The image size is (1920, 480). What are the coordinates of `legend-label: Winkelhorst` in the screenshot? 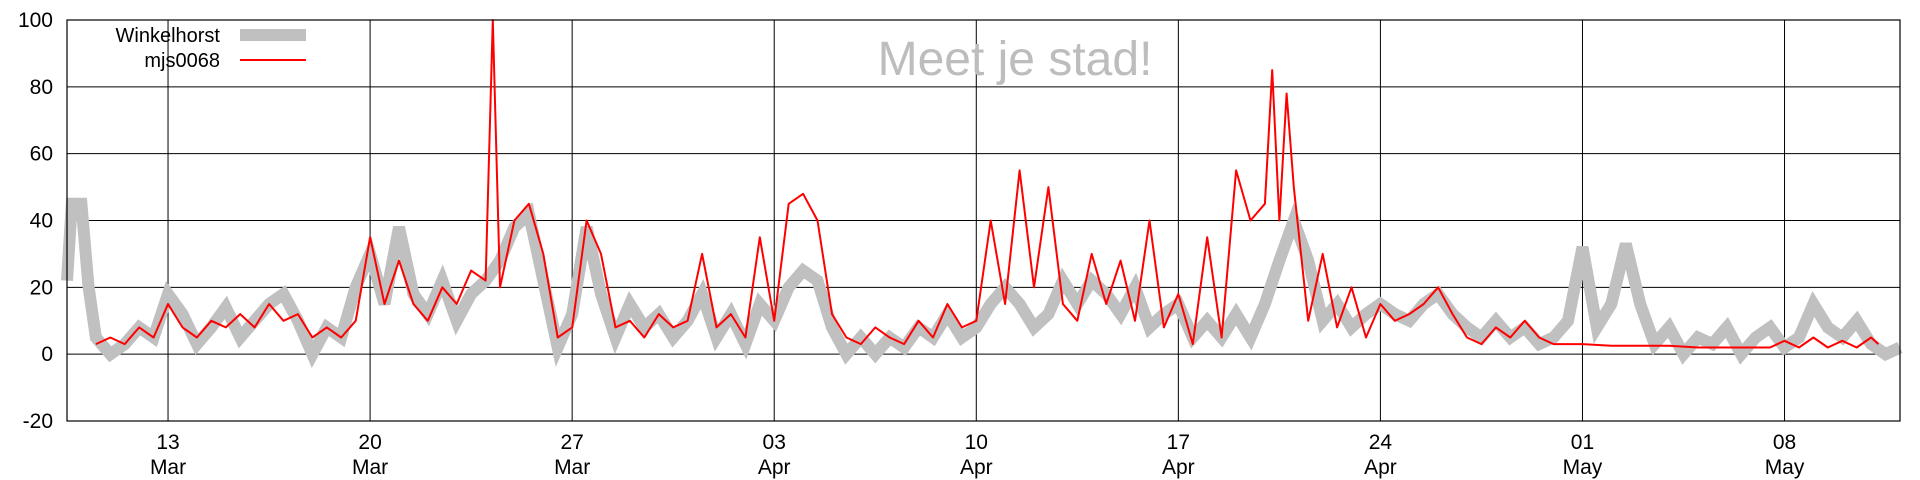 It's located at (168, 36).